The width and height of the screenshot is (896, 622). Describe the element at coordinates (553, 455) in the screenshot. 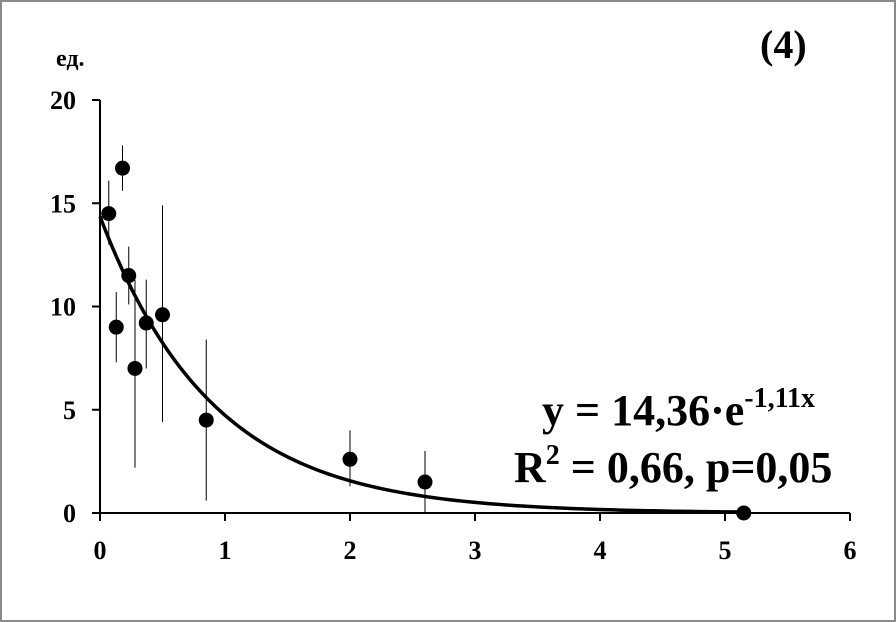

I see `r-squared-exponent: 2` at that location.